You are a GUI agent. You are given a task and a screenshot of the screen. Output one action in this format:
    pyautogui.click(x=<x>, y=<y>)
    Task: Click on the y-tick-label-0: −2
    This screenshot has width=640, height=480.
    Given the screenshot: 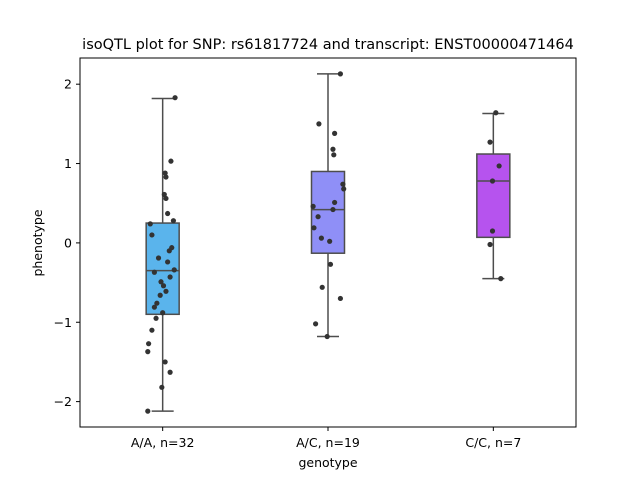 What is the action you would take?
    pyautogui.click(x=63, y=401)
    